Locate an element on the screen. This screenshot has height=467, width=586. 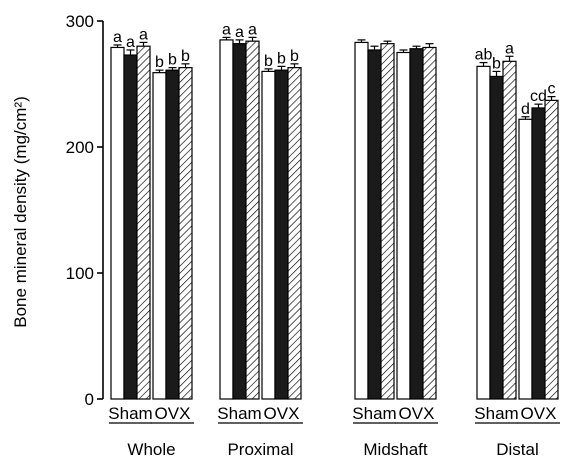
category-label-midshaft: Midshaft is located at coordinates (395, 449).